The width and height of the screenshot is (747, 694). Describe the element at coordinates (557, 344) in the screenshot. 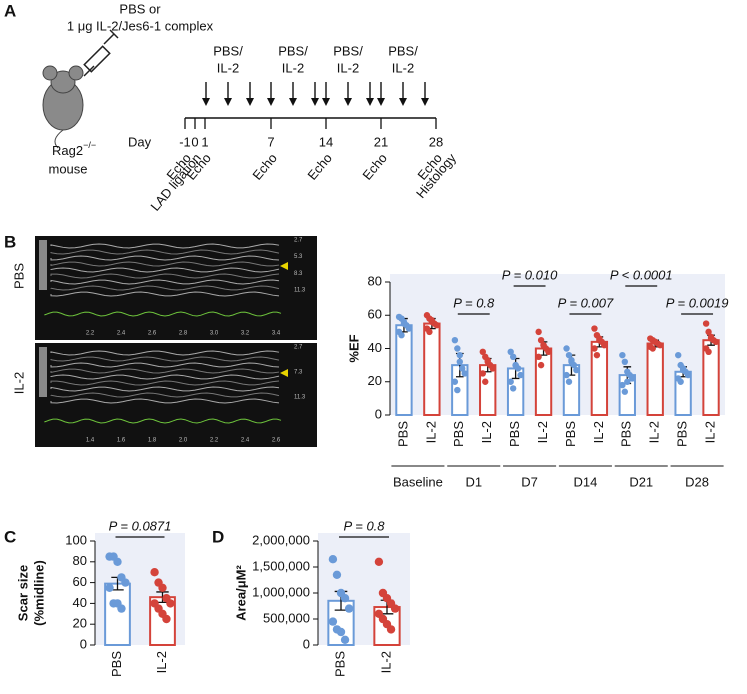

I see `plot-background` at that location.